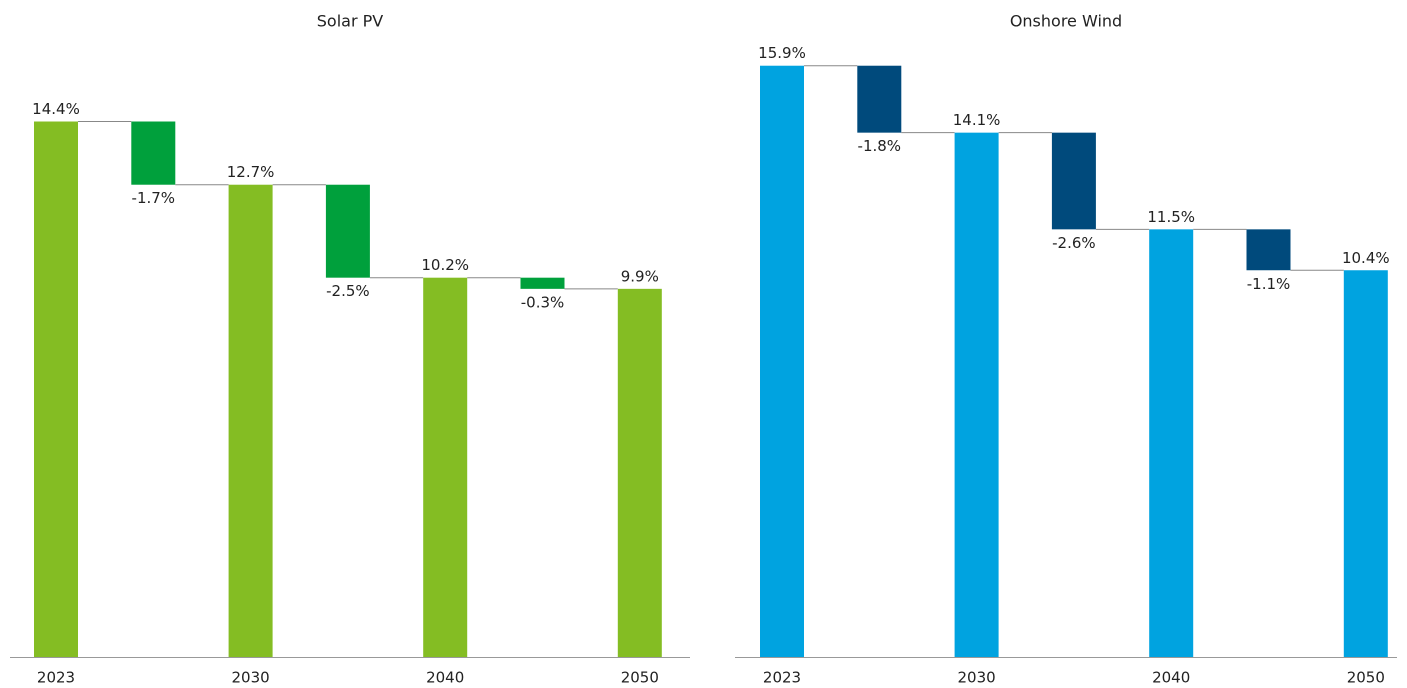  I want to click on value-label: 14.1%, so click(977, 120).